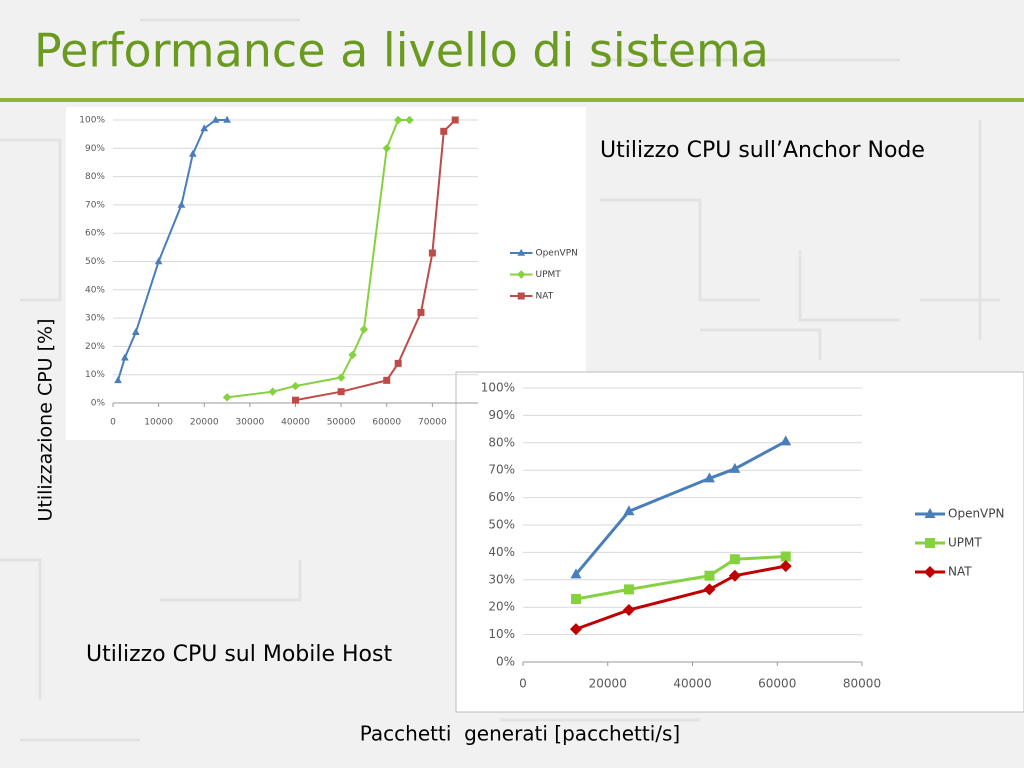 Image resolution: width=1024 pixels, height=768 pixels. I want to click on x-tick-label: 30000, so click(250, 423).